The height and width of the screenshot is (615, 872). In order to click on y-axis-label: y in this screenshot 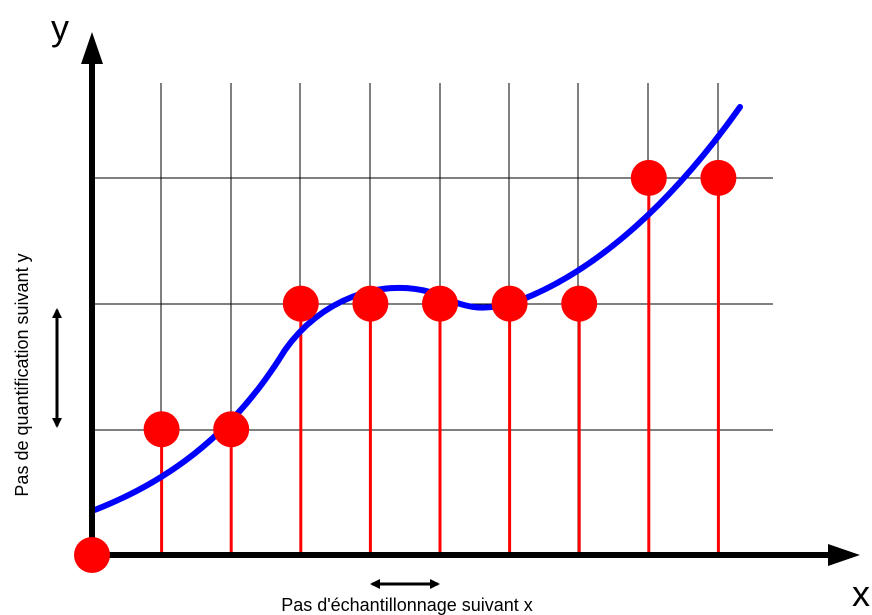, I will do `click(60, 27)`.